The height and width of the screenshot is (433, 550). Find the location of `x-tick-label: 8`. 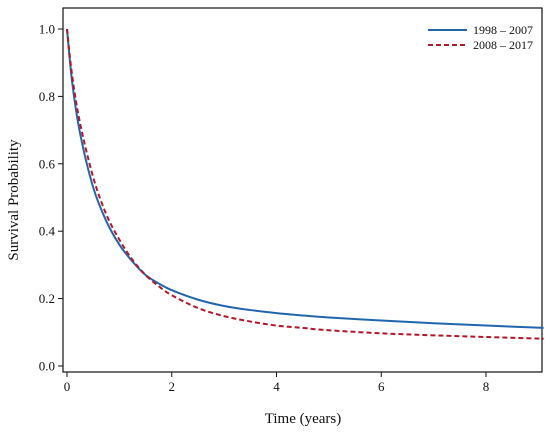

x-tick-label: 8 is located at coordinates (486, 386).